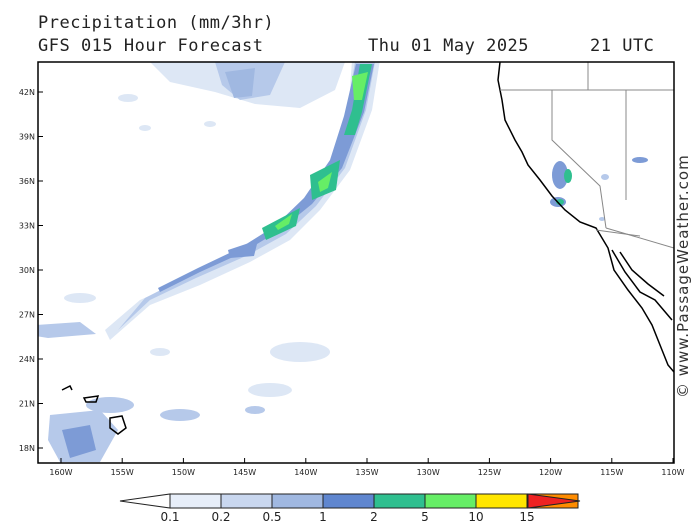 The height and width of the screenshot is (525, 700). I want to click on lon-label: 145W, so click(244, 472).